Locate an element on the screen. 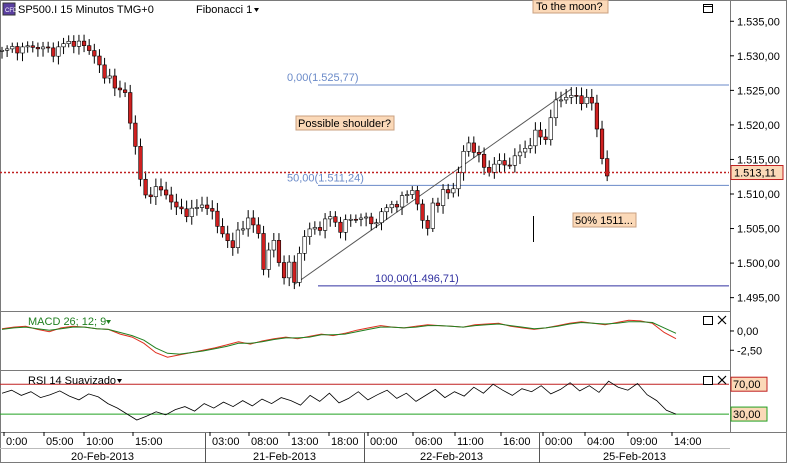 This screenshot has height=463, width=787. annotation-fifty-pct-box is located at coordinates (604, 220).